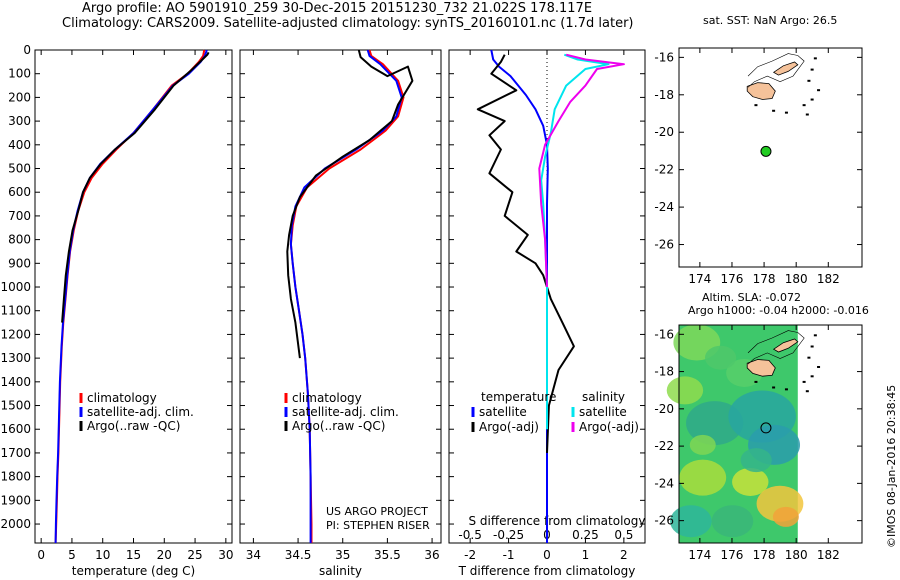  What do you see at coordinates (766, 428) in the screenshot?
I see `sla_map-float-position-marker` at bounding box center [766, 428].